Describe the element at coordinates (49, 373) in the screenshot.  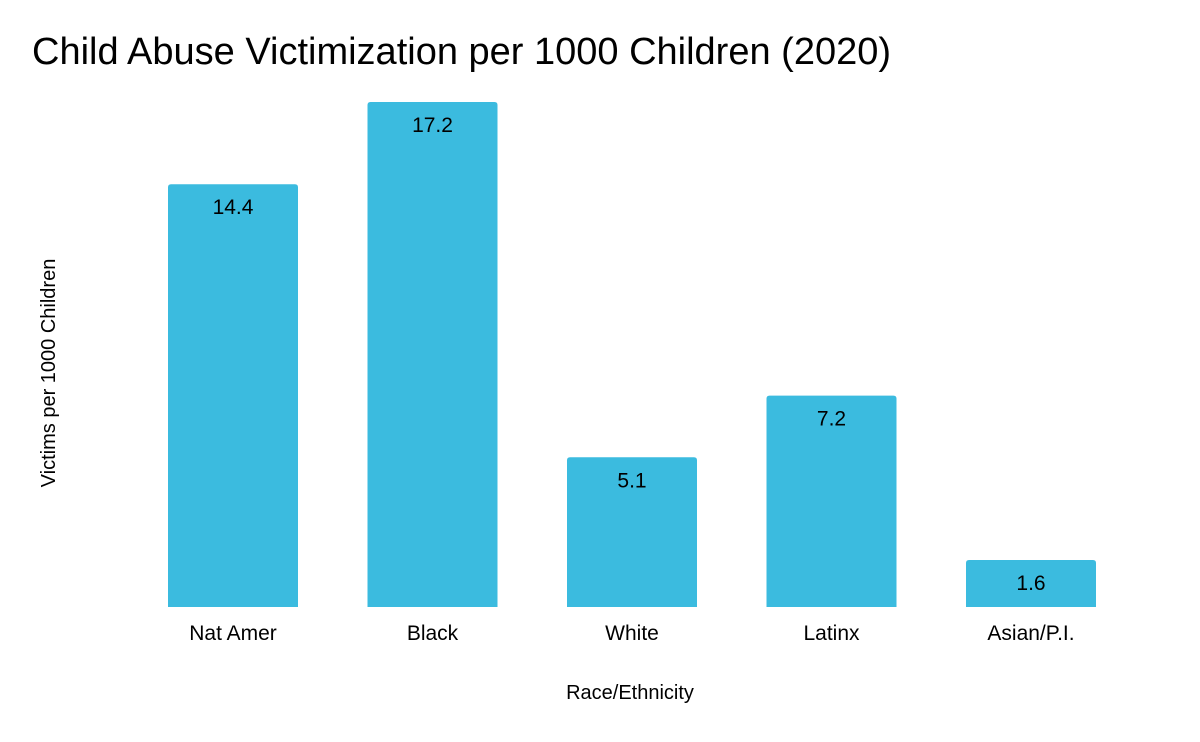
I see `y-axis-title: Victims per 1000 Children` at that location.